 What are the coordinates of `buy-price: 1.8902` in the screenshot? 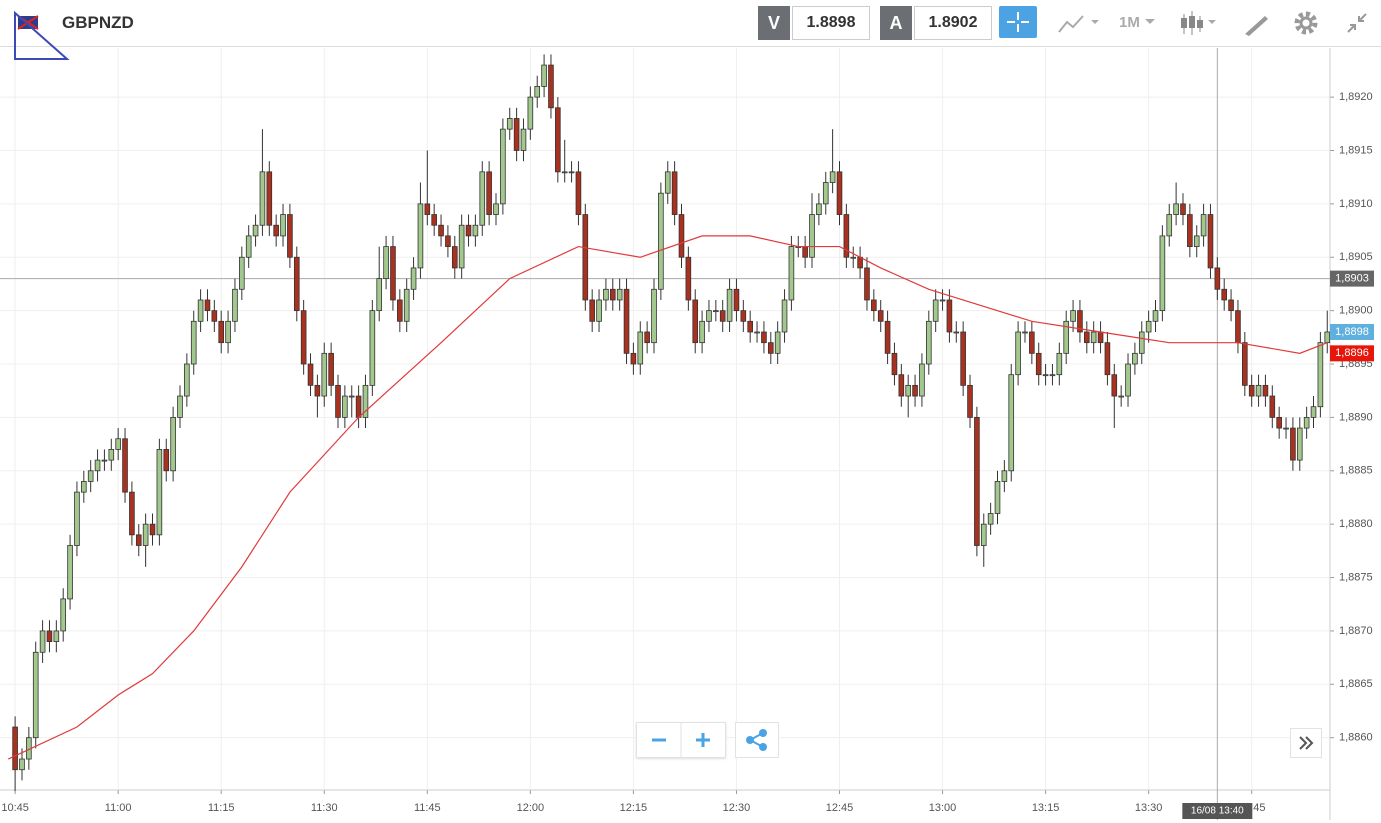 It's located at (953, 23).